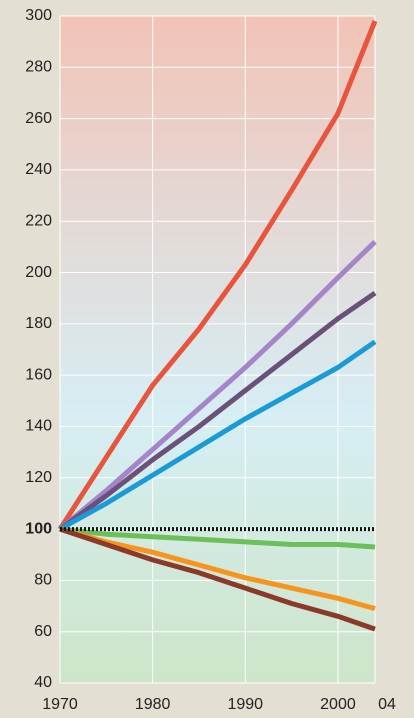  Describe the element at coordinates (338, 704) in the screenshot. I see `x-tick-label: 2000` at that location.